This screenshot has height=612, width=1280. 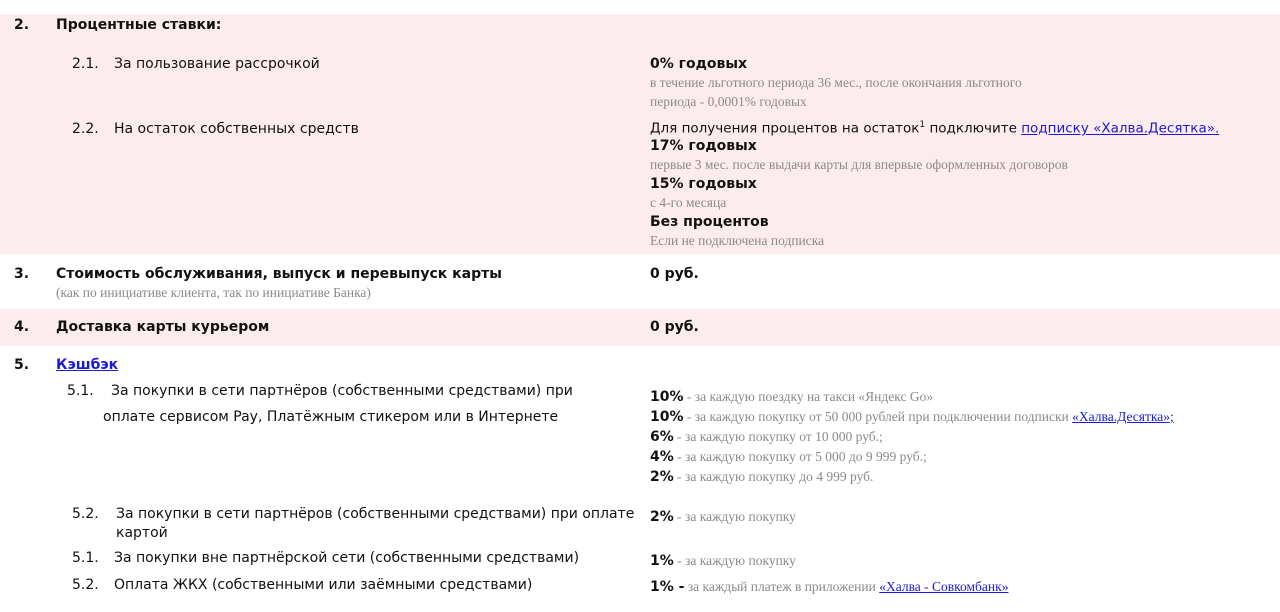 I want to click on cashback-percent: 1% -, so click(x=667, y=587).